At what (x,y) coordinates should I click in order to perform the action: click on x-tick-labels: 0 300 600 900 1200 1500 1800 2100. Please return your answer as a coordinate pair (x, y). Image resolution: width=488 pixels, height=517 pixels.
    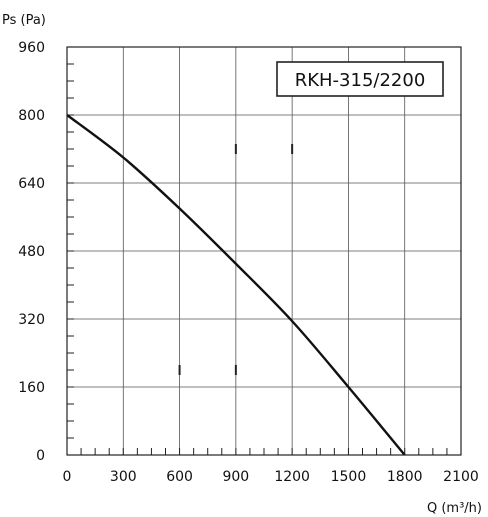
    Looking at the image, I should click on (271, 477).